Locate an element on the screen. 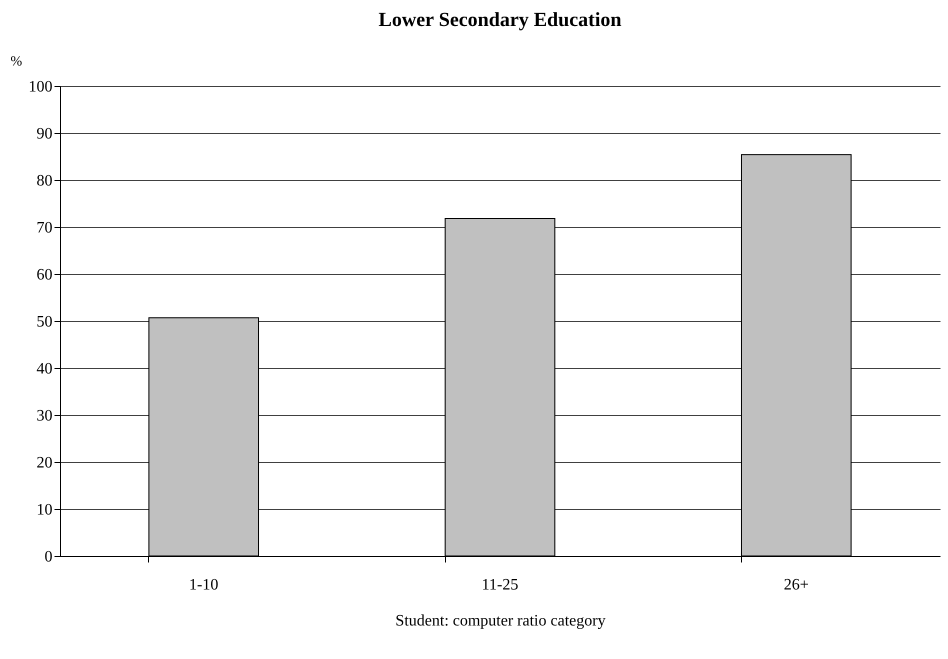 The width and height of the screenshot is (948, 659). y-tick-label: 70 is located at coordinates (44, 228).